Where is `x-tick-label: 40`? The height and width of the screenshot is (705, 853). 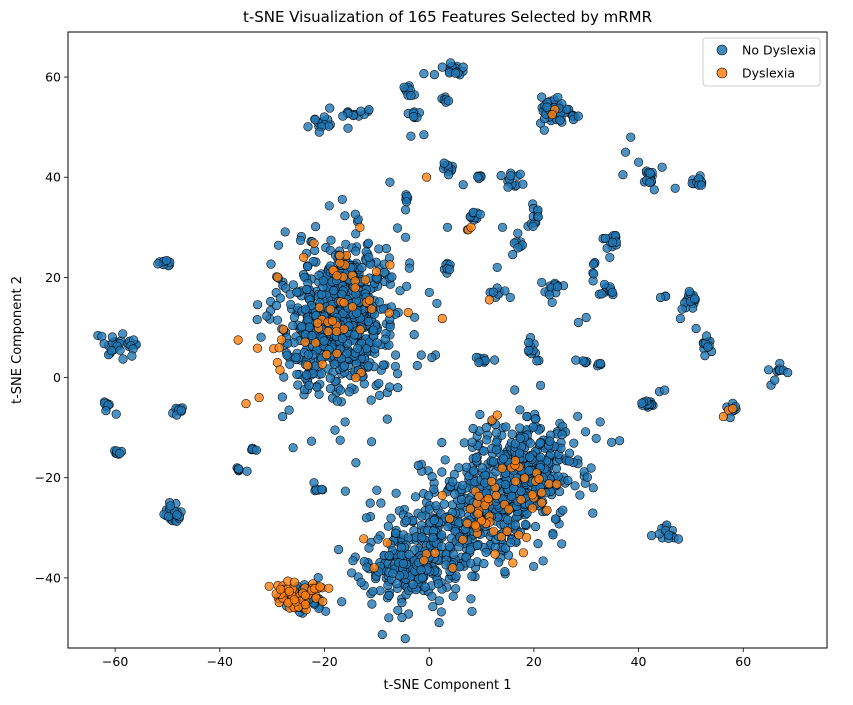 x-tick-label: 40 is located at coordinates (639, 661).